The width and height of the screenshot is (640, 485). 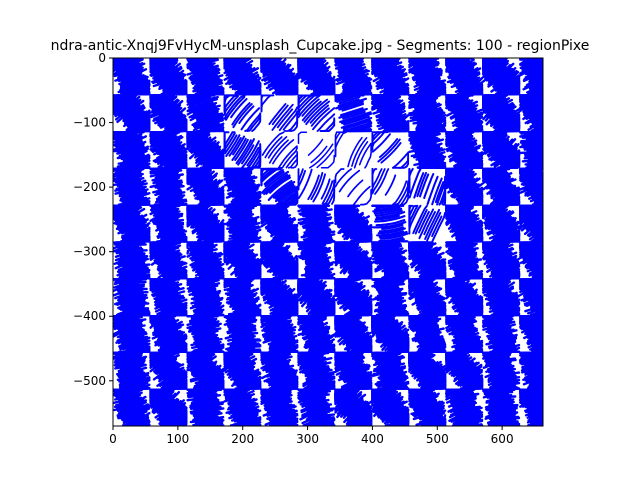 I want to click on x-tick-label: 400, so click(x=372, y=439).